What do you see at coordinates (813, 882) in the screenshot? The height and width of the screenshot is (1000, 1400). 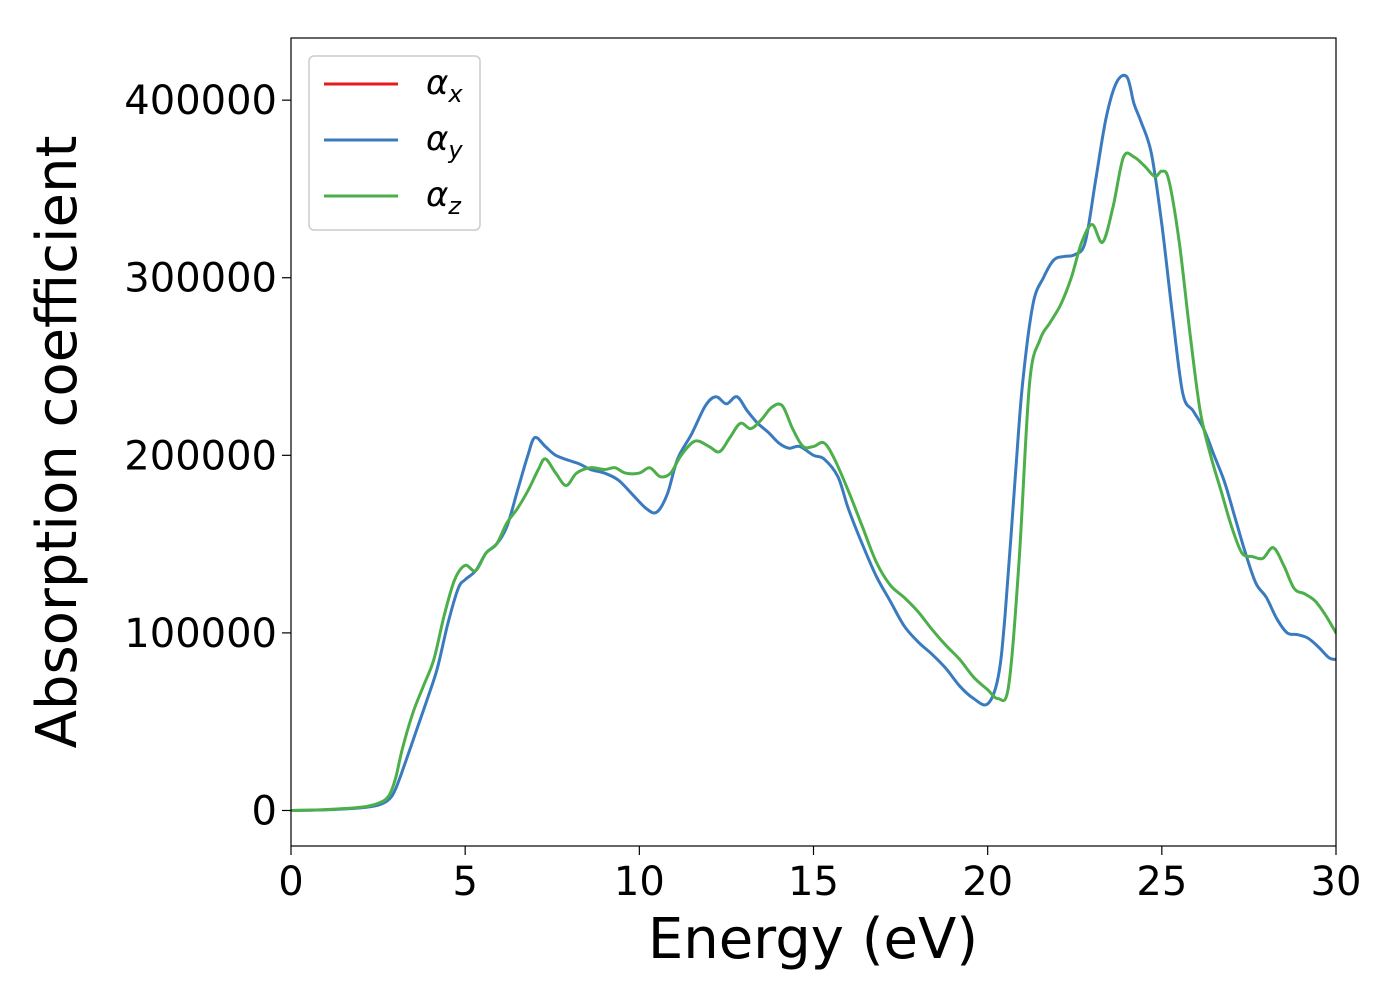 I see `x-tick-label: 15` at bounding box center [813, 882].